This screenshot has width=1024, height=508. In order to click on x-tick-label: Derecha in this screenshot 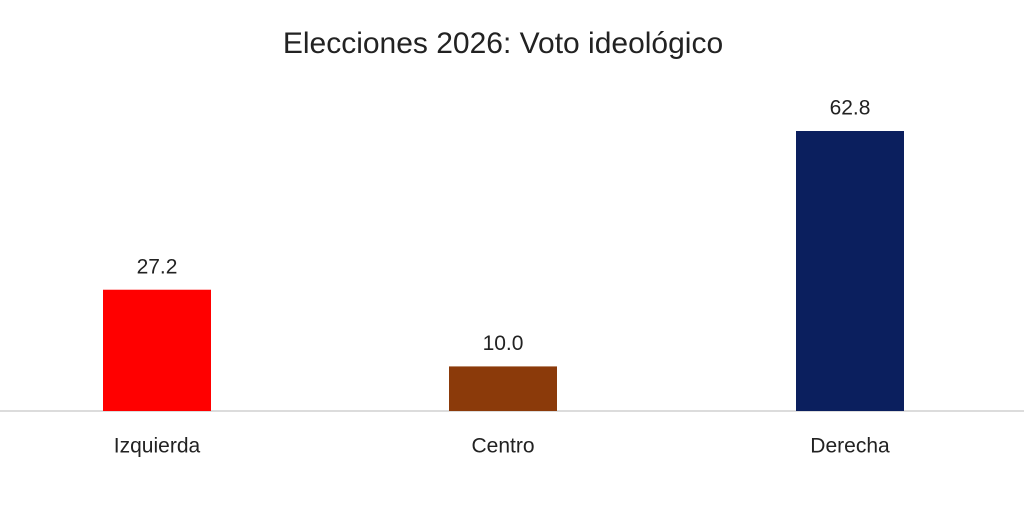, I will do `click(850, 446)`.